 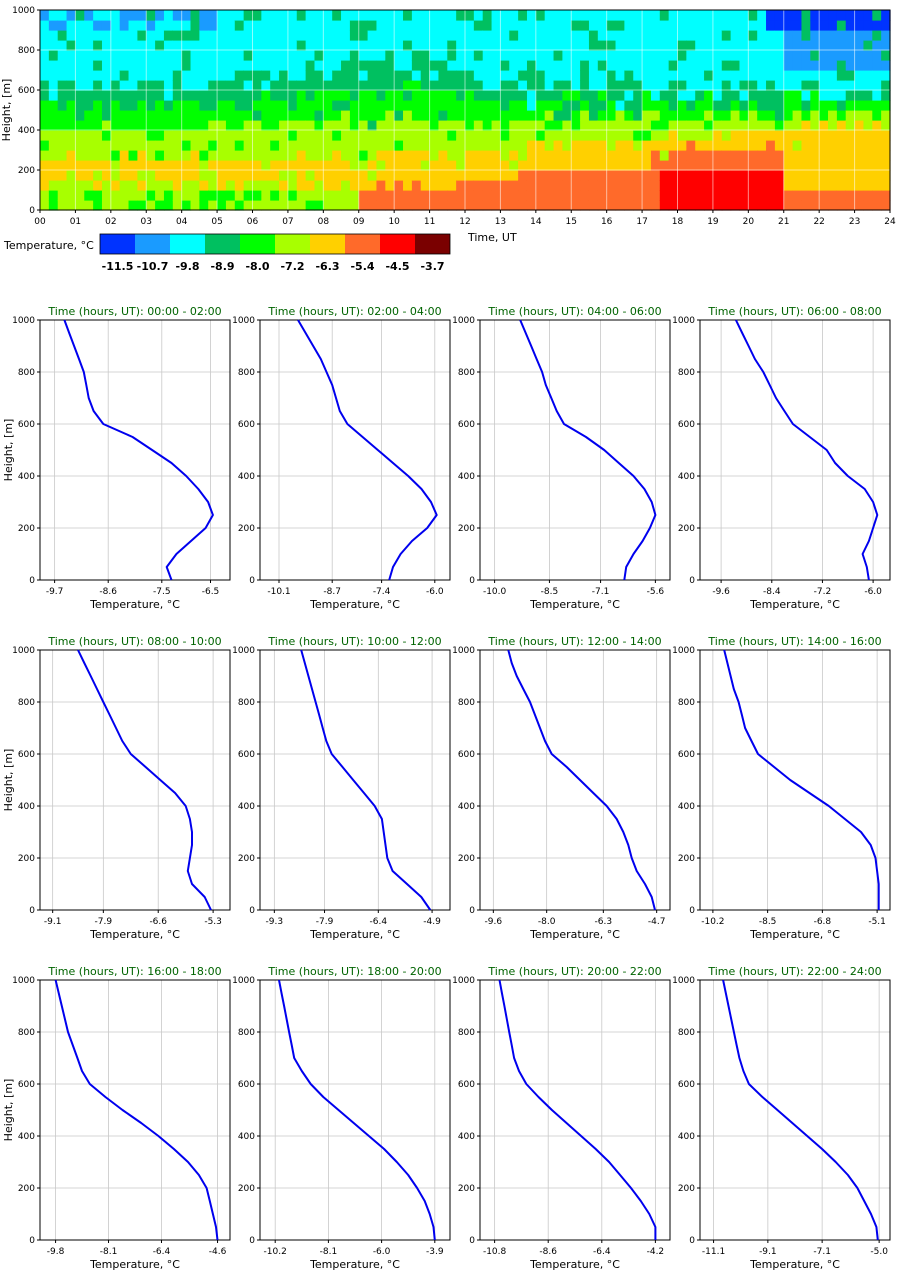 What do you see at coordinates (890, 222) in the screenshot?
I see `heatmap-xtick-label: 24` at bounding box center [890, 222].